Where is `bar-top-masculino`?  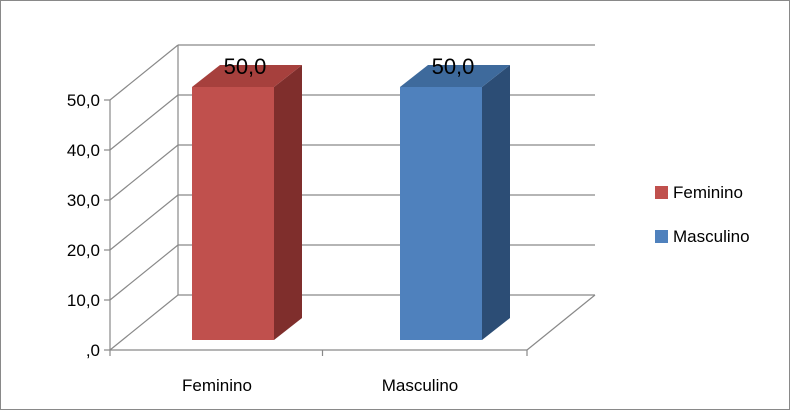 bar-top-masculino is located at coordinates (455, 76).